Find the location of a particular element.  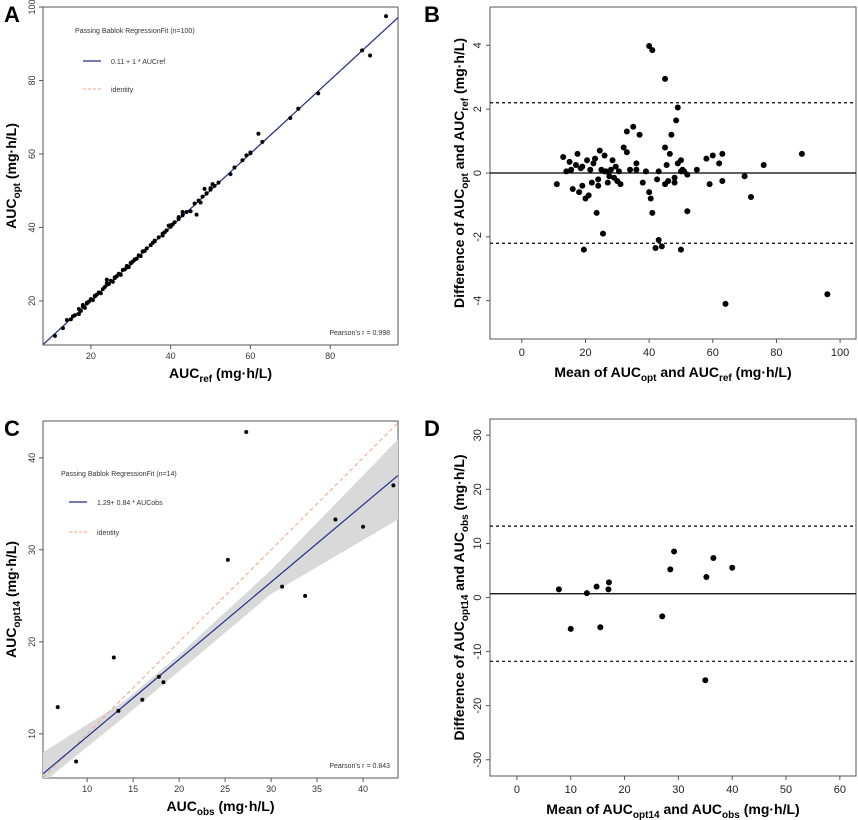

x-tick-label: 20 is located at coordinates (179, 789).